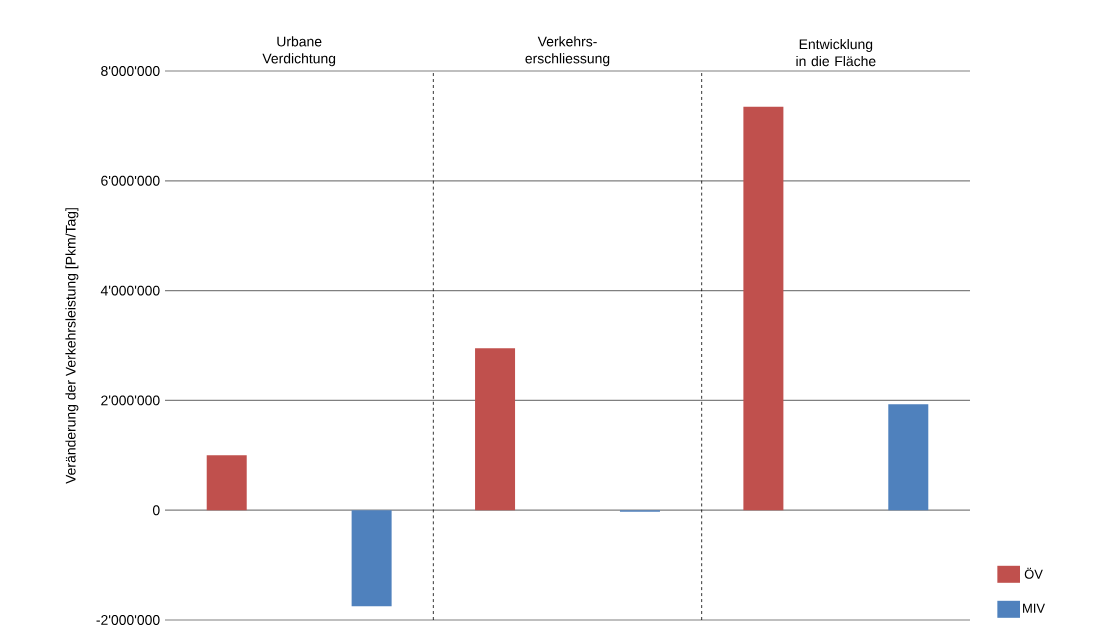 Image resolution: width=1104 pixels, height=630 pixels. What do you see at coordinates (128, 620) in the screenshot?
I see `y-tick-label: -2'000'000` at bounding box center [128, 620].